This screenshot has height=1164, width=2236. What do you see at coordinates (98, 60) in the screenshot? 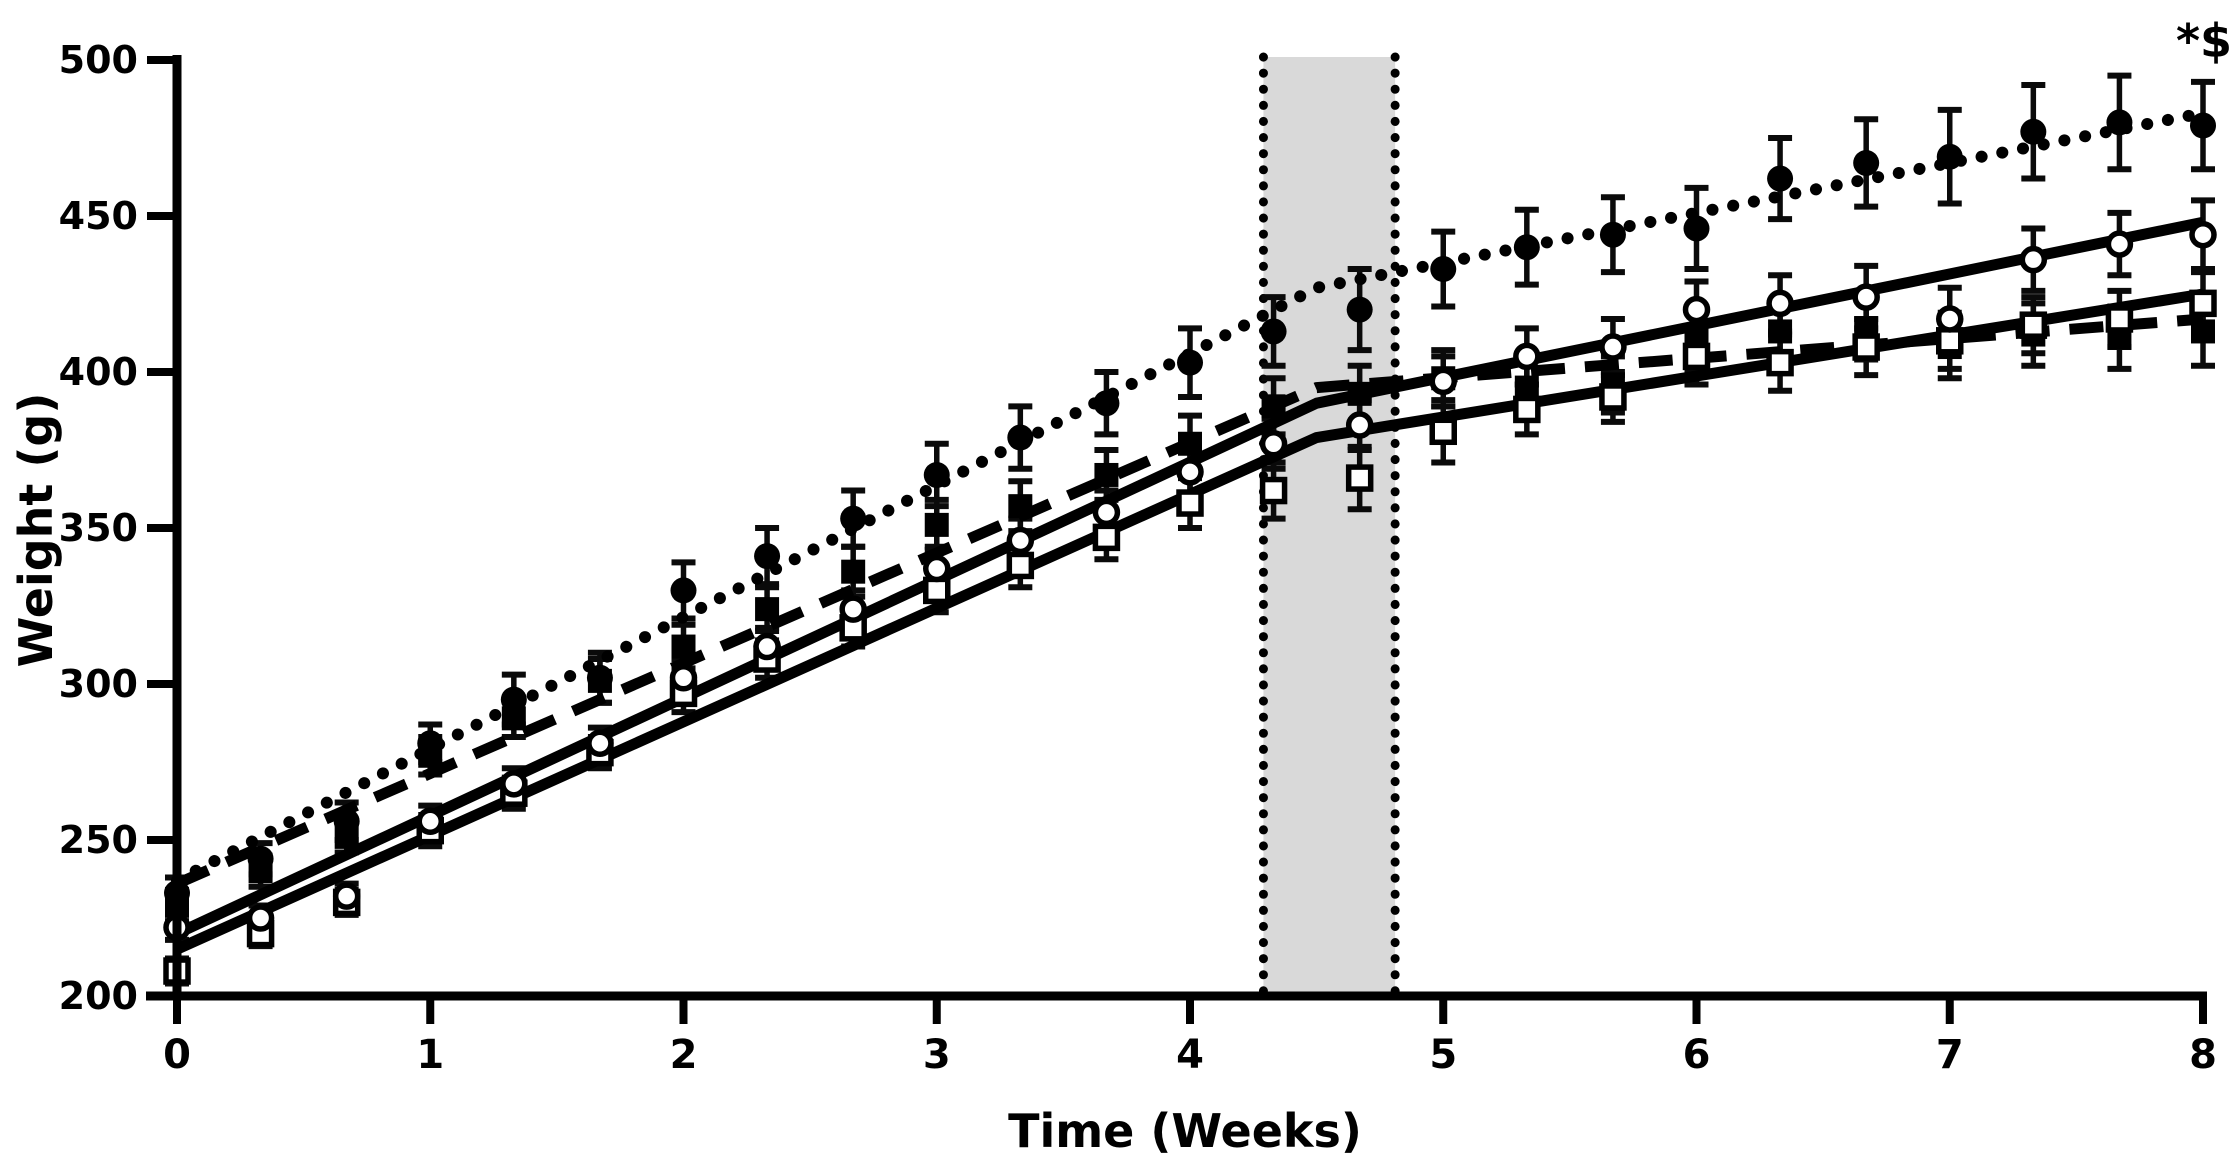
I see `y-tick-label: 500` at bounding box center [98, 60].